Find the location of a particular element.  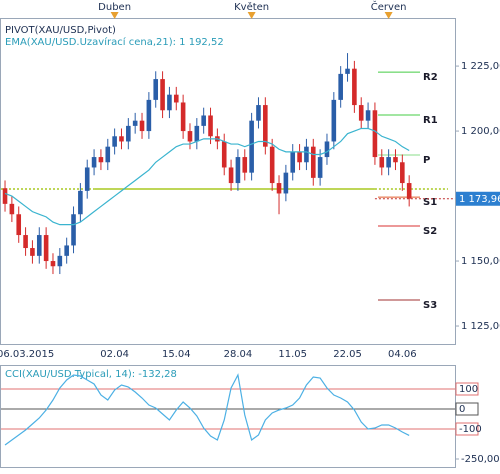

x-tick-label: 22.05 is located at coordinates (347, 354).